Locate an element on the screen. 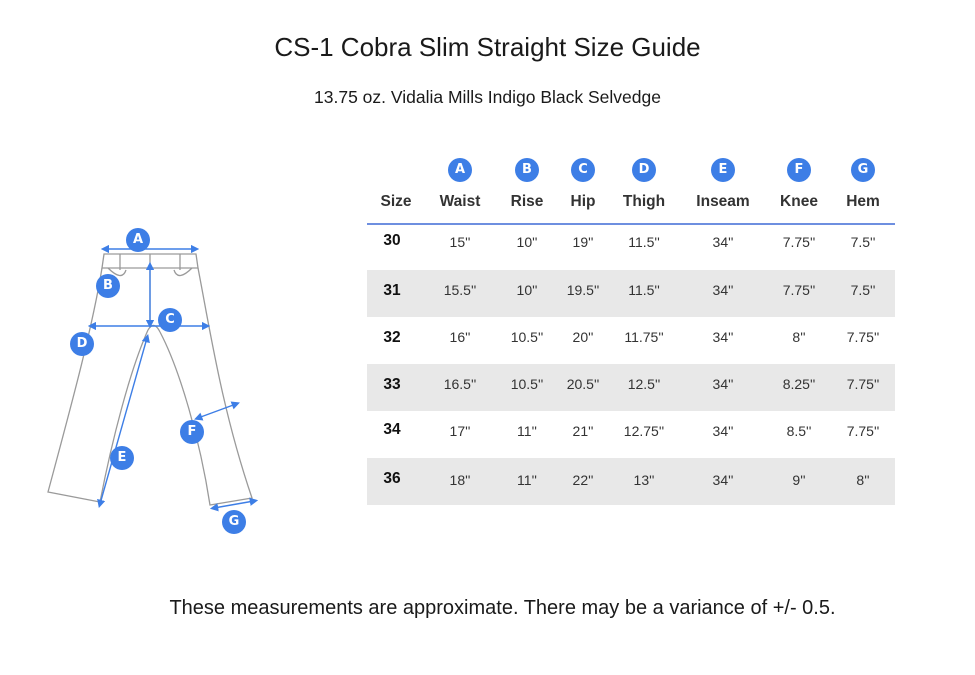 The height and width of the screenshot is (675, 975). column-badge-knee: F is located at coordinates (799, 170).